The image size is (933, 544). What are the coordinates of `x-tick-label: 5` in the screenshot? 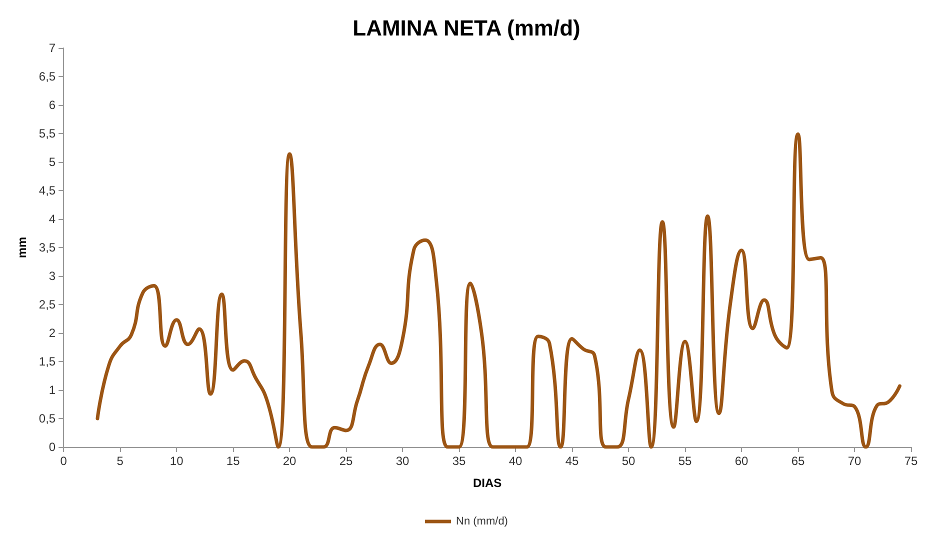 It's located at (120, 461).